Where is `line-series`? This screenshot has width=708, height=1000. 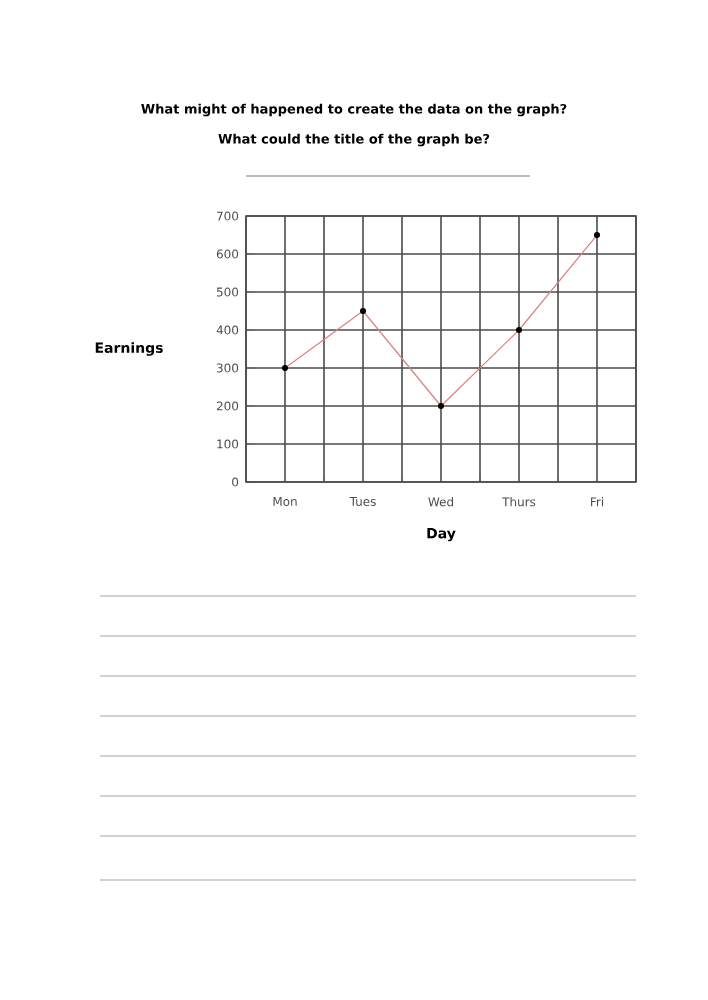 line-series is located at coordinates (441, 320).